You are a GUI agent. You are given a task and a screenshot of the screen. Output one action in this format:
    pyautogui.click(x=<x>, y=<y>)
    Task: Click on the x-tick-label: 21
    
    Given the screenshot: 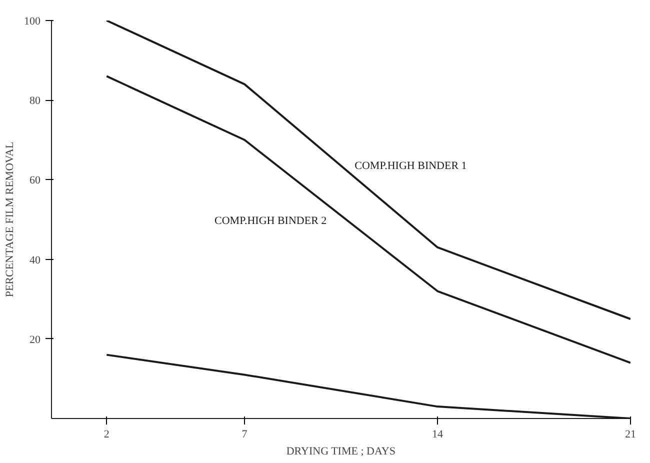 What is the action you would take?
    pyautogui.click(x=630, y=434)
    